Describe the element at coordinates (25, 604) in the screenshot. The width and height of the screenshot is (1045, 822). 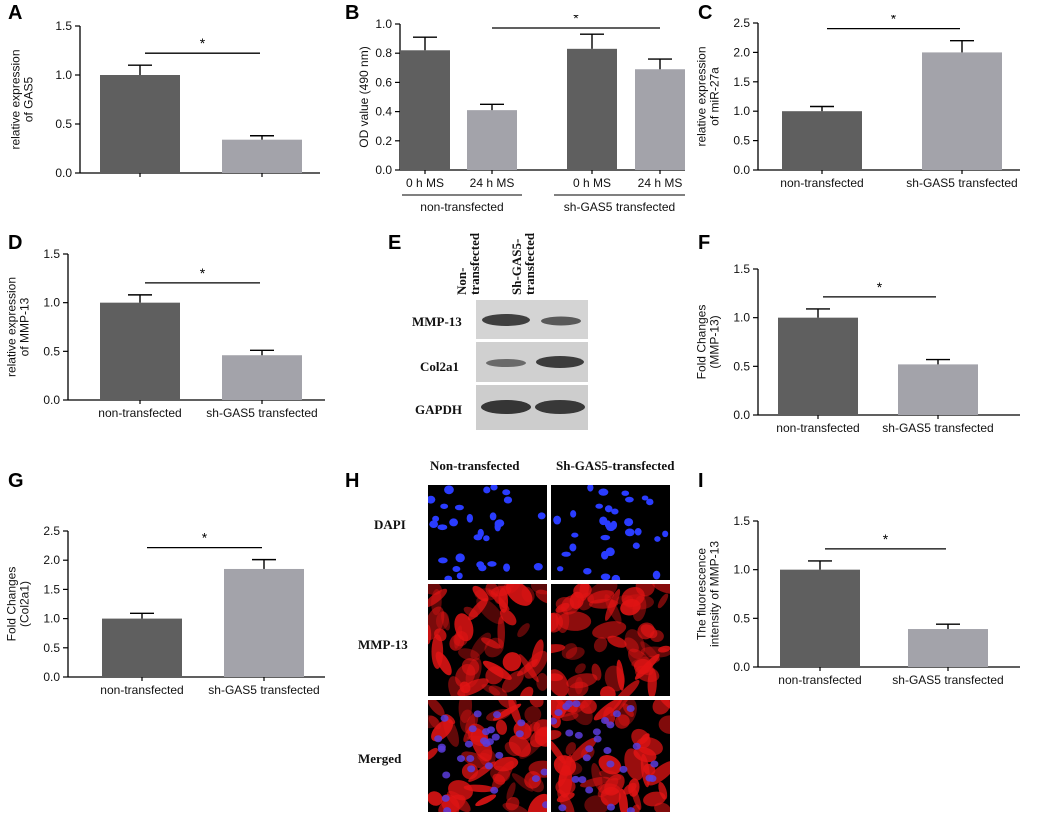
I see `y-axis-label: (Col2a1)` at that location.